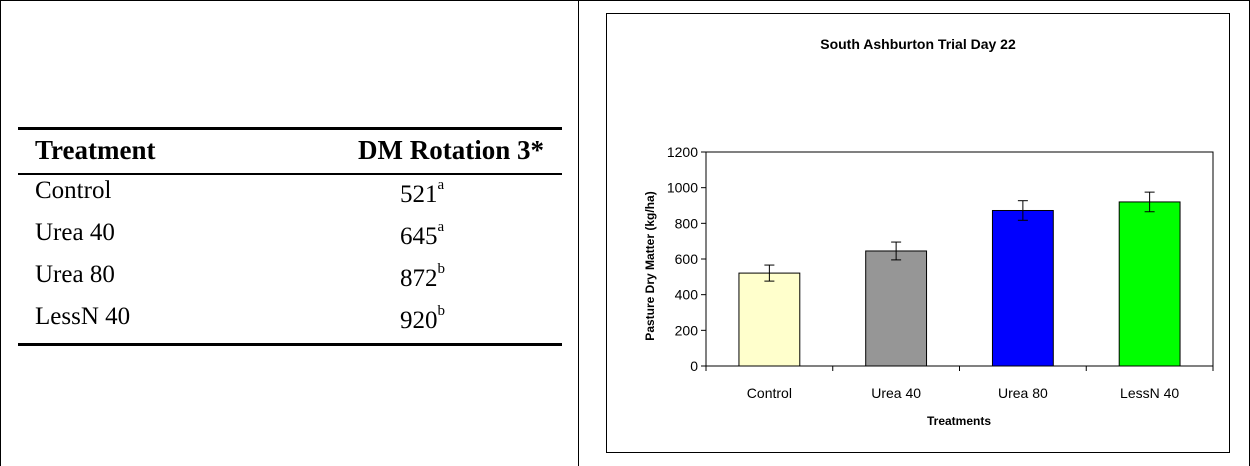 The width and height of the screenshot is (1250, 466). Describe the element at coordinates (290, 197) in the screenshot. I see `table-row: Control 521a` at that location.